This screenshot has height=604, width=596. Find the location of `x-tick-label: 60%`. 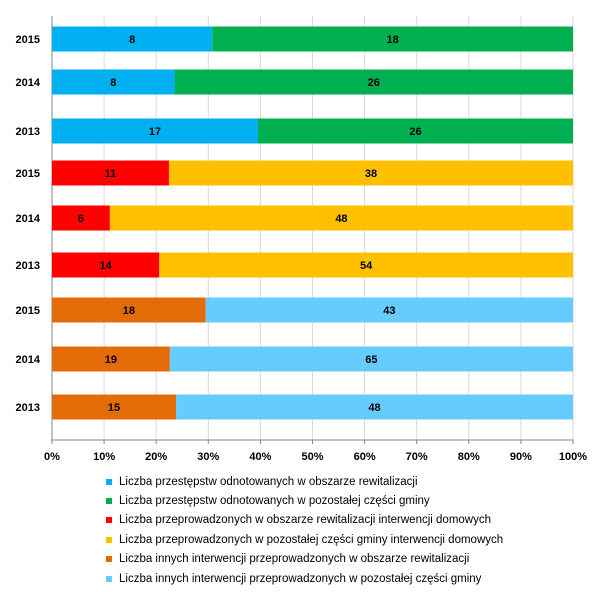

x-tick-label: 60% is located at coordinates (365, 457).